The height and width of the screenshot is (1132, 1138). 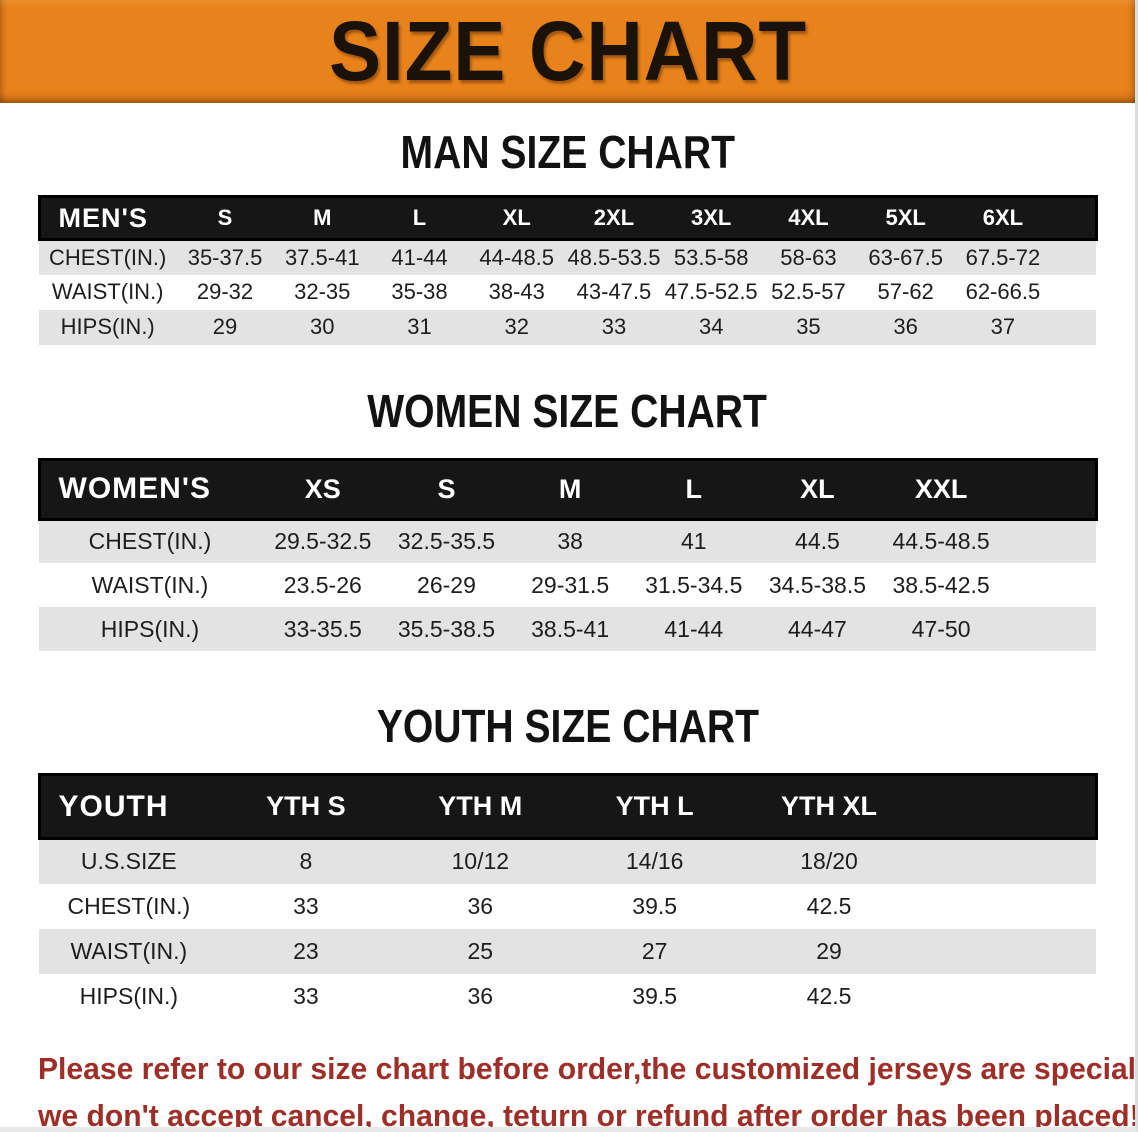 What do you see at coordinates (654, 806) in the screenshot?
I see `size-column-header: YTH L` at bounding box center [654, 806].